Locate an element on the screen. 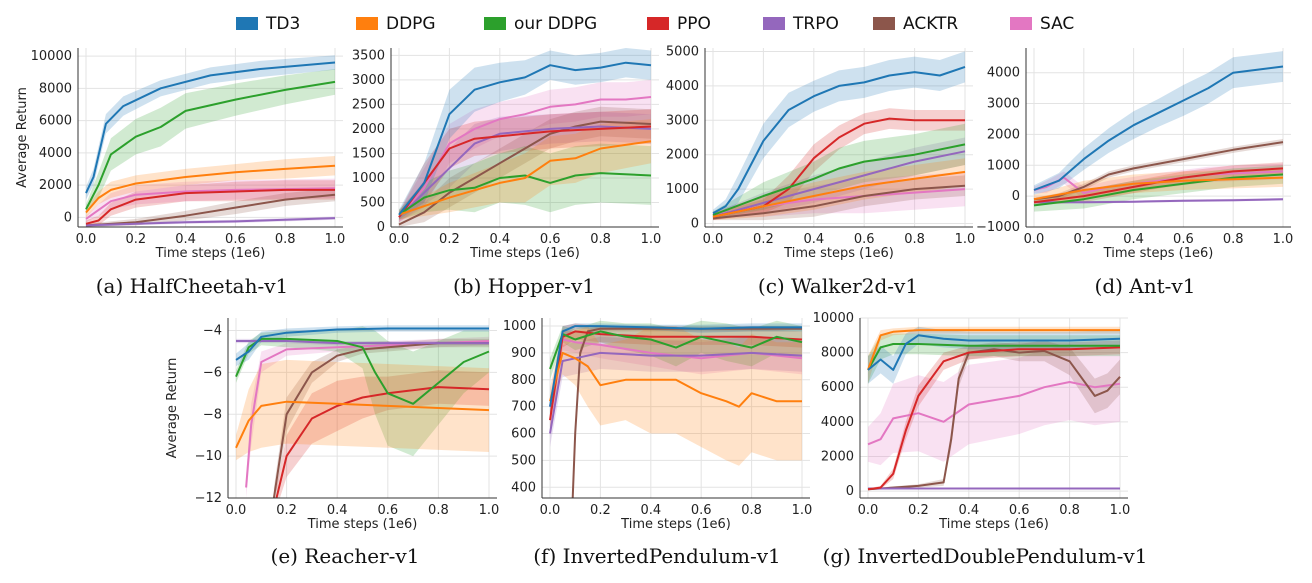 This screenshot has width=1312, height=583. legend-label: TD3 is located at coordinates (282, 24).